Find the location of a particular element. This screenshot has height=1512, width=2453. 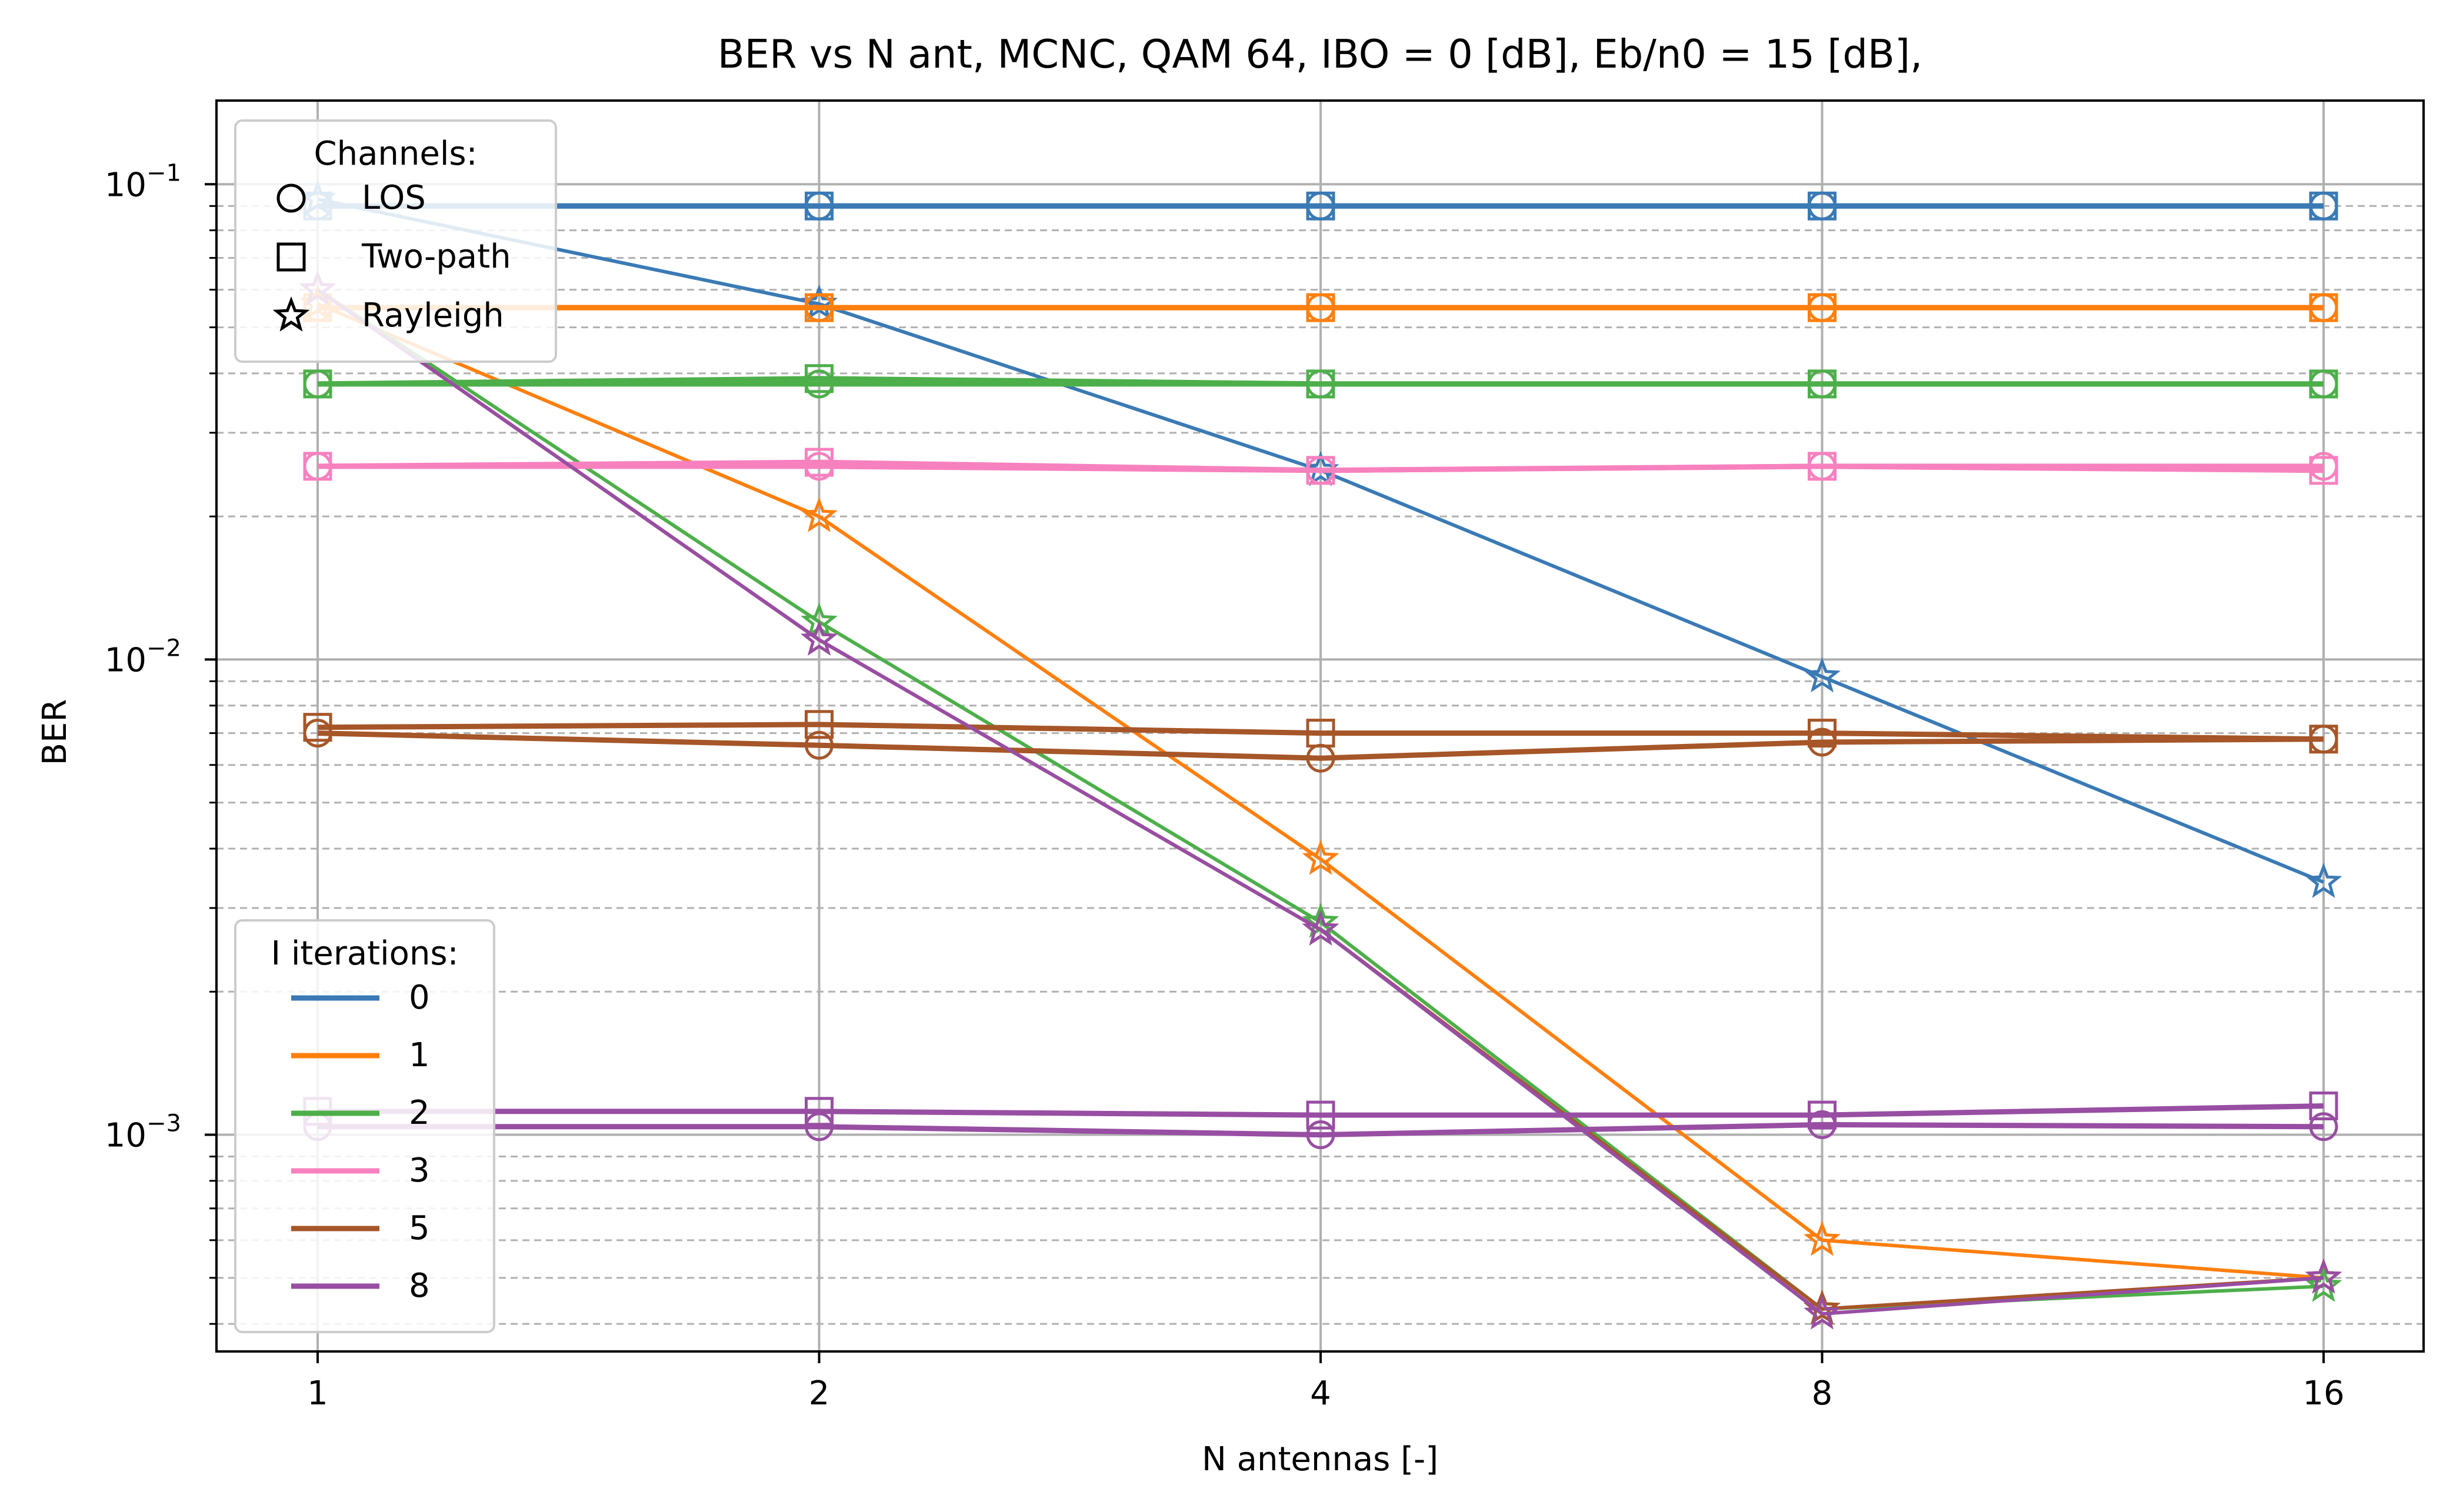

x-tick-label: 16 is located at coordinates (2323, 1393).